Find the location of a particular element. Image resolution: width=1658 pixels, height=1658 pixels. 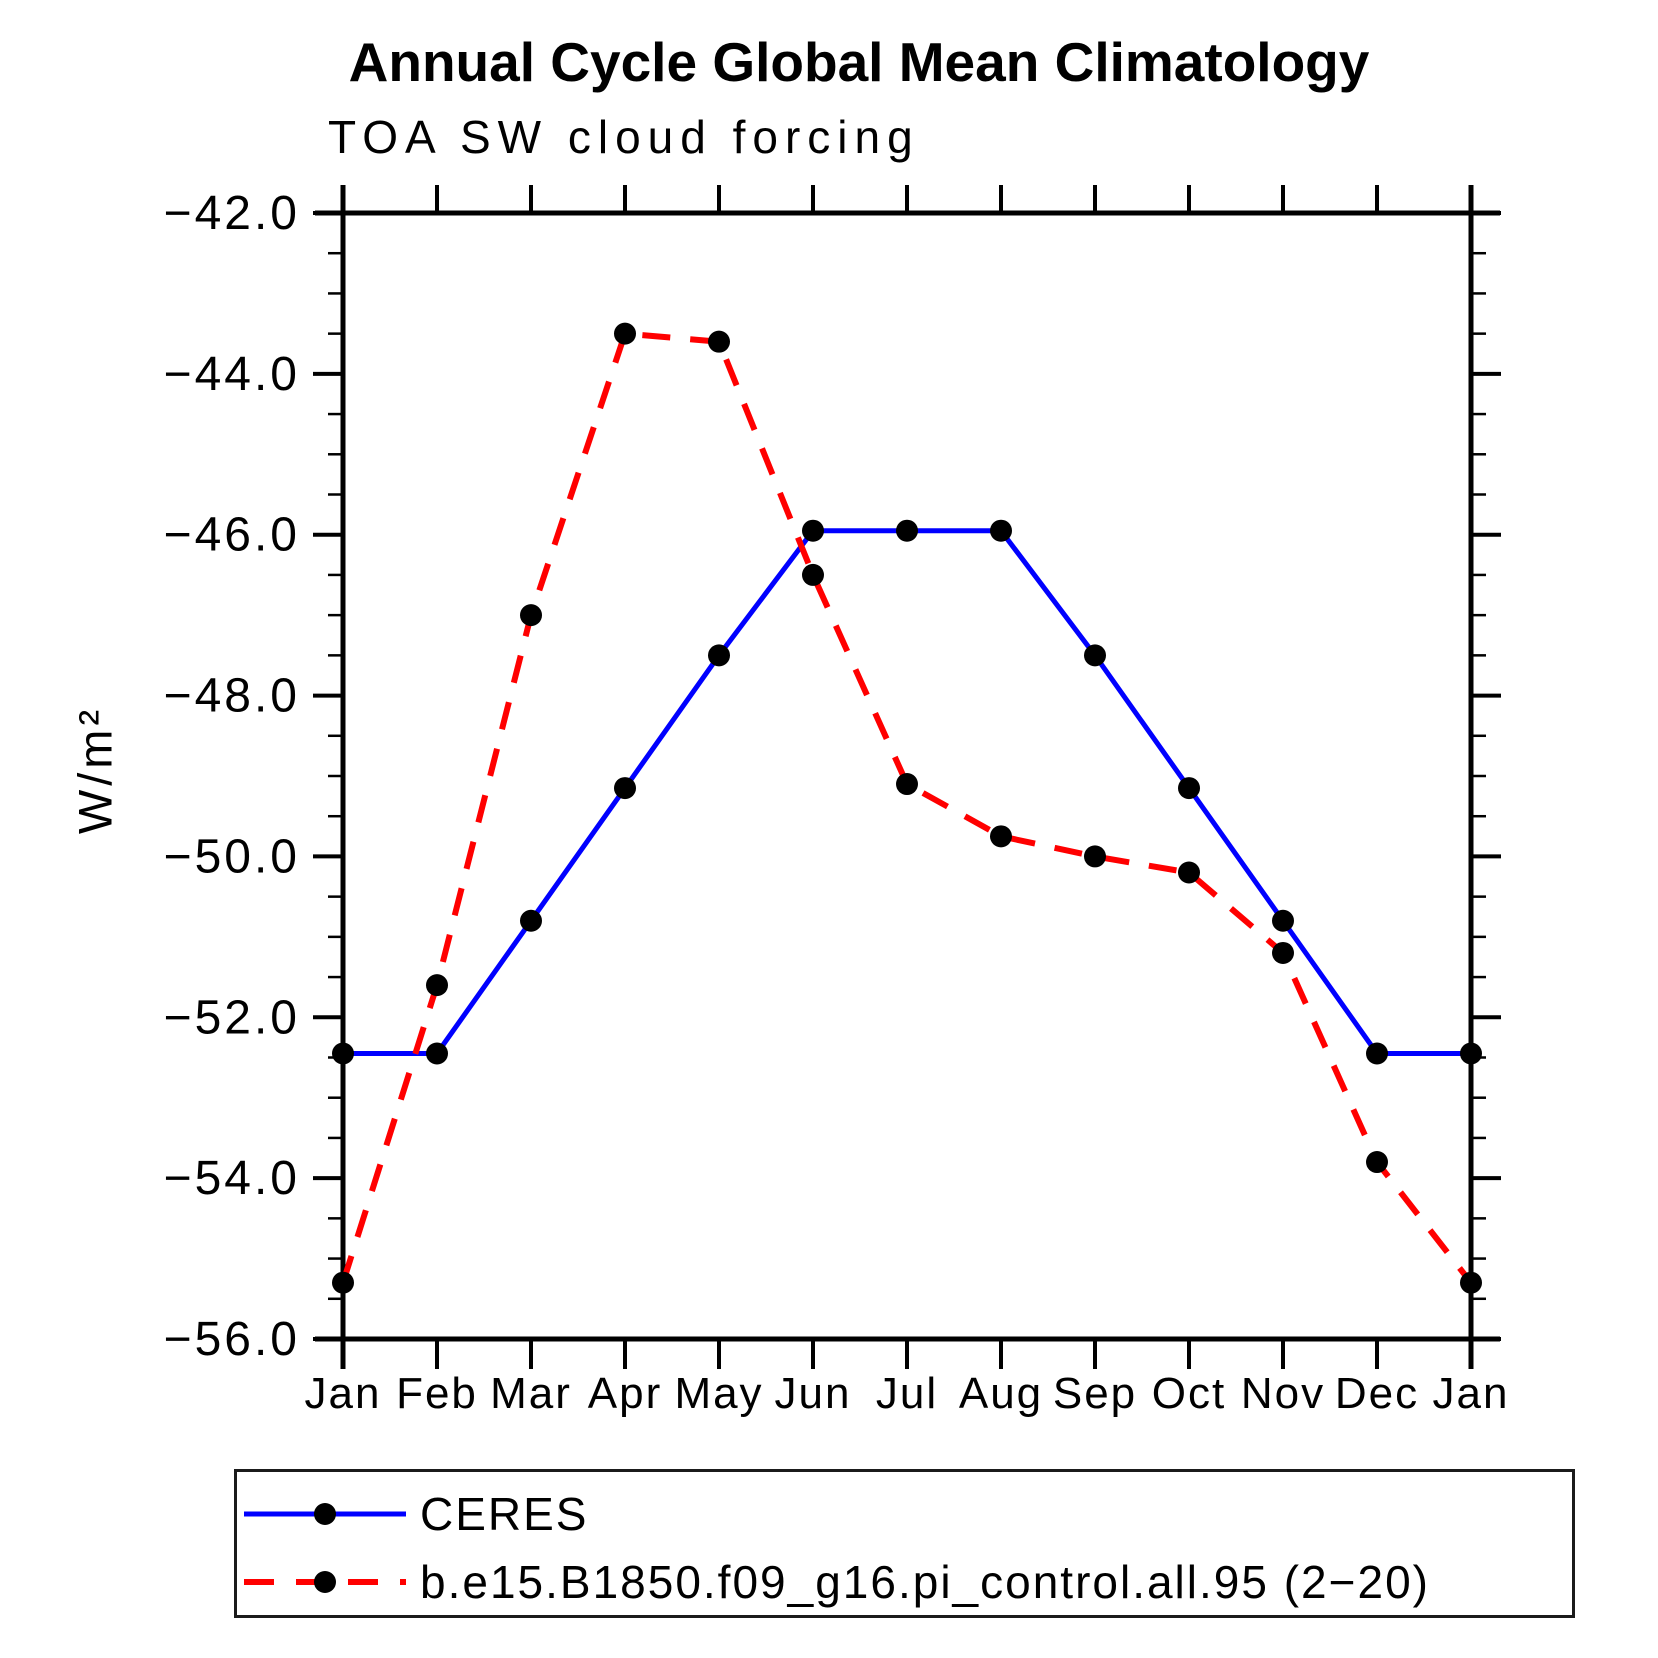

legend-marker-model is located at coordinates (325, 1582).